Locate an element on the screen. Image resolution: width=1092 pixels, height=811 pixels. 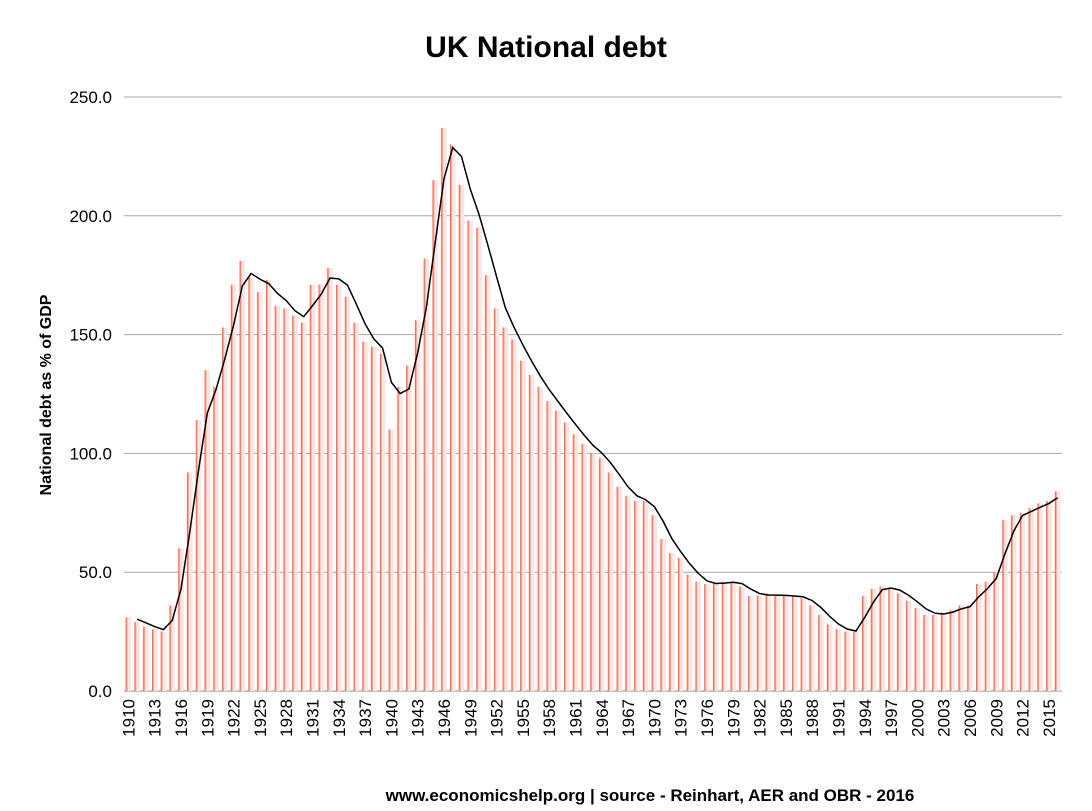
y-tick-label: 0.0 is located at coordinates (100, 691).